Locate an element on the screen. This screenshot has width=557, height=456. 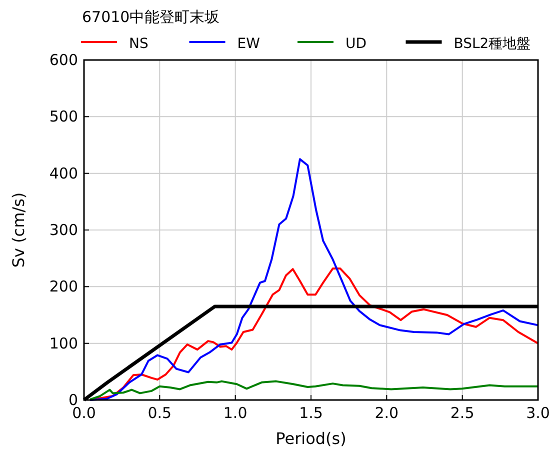
legend-label: NS is located at coordinates (138, 44).